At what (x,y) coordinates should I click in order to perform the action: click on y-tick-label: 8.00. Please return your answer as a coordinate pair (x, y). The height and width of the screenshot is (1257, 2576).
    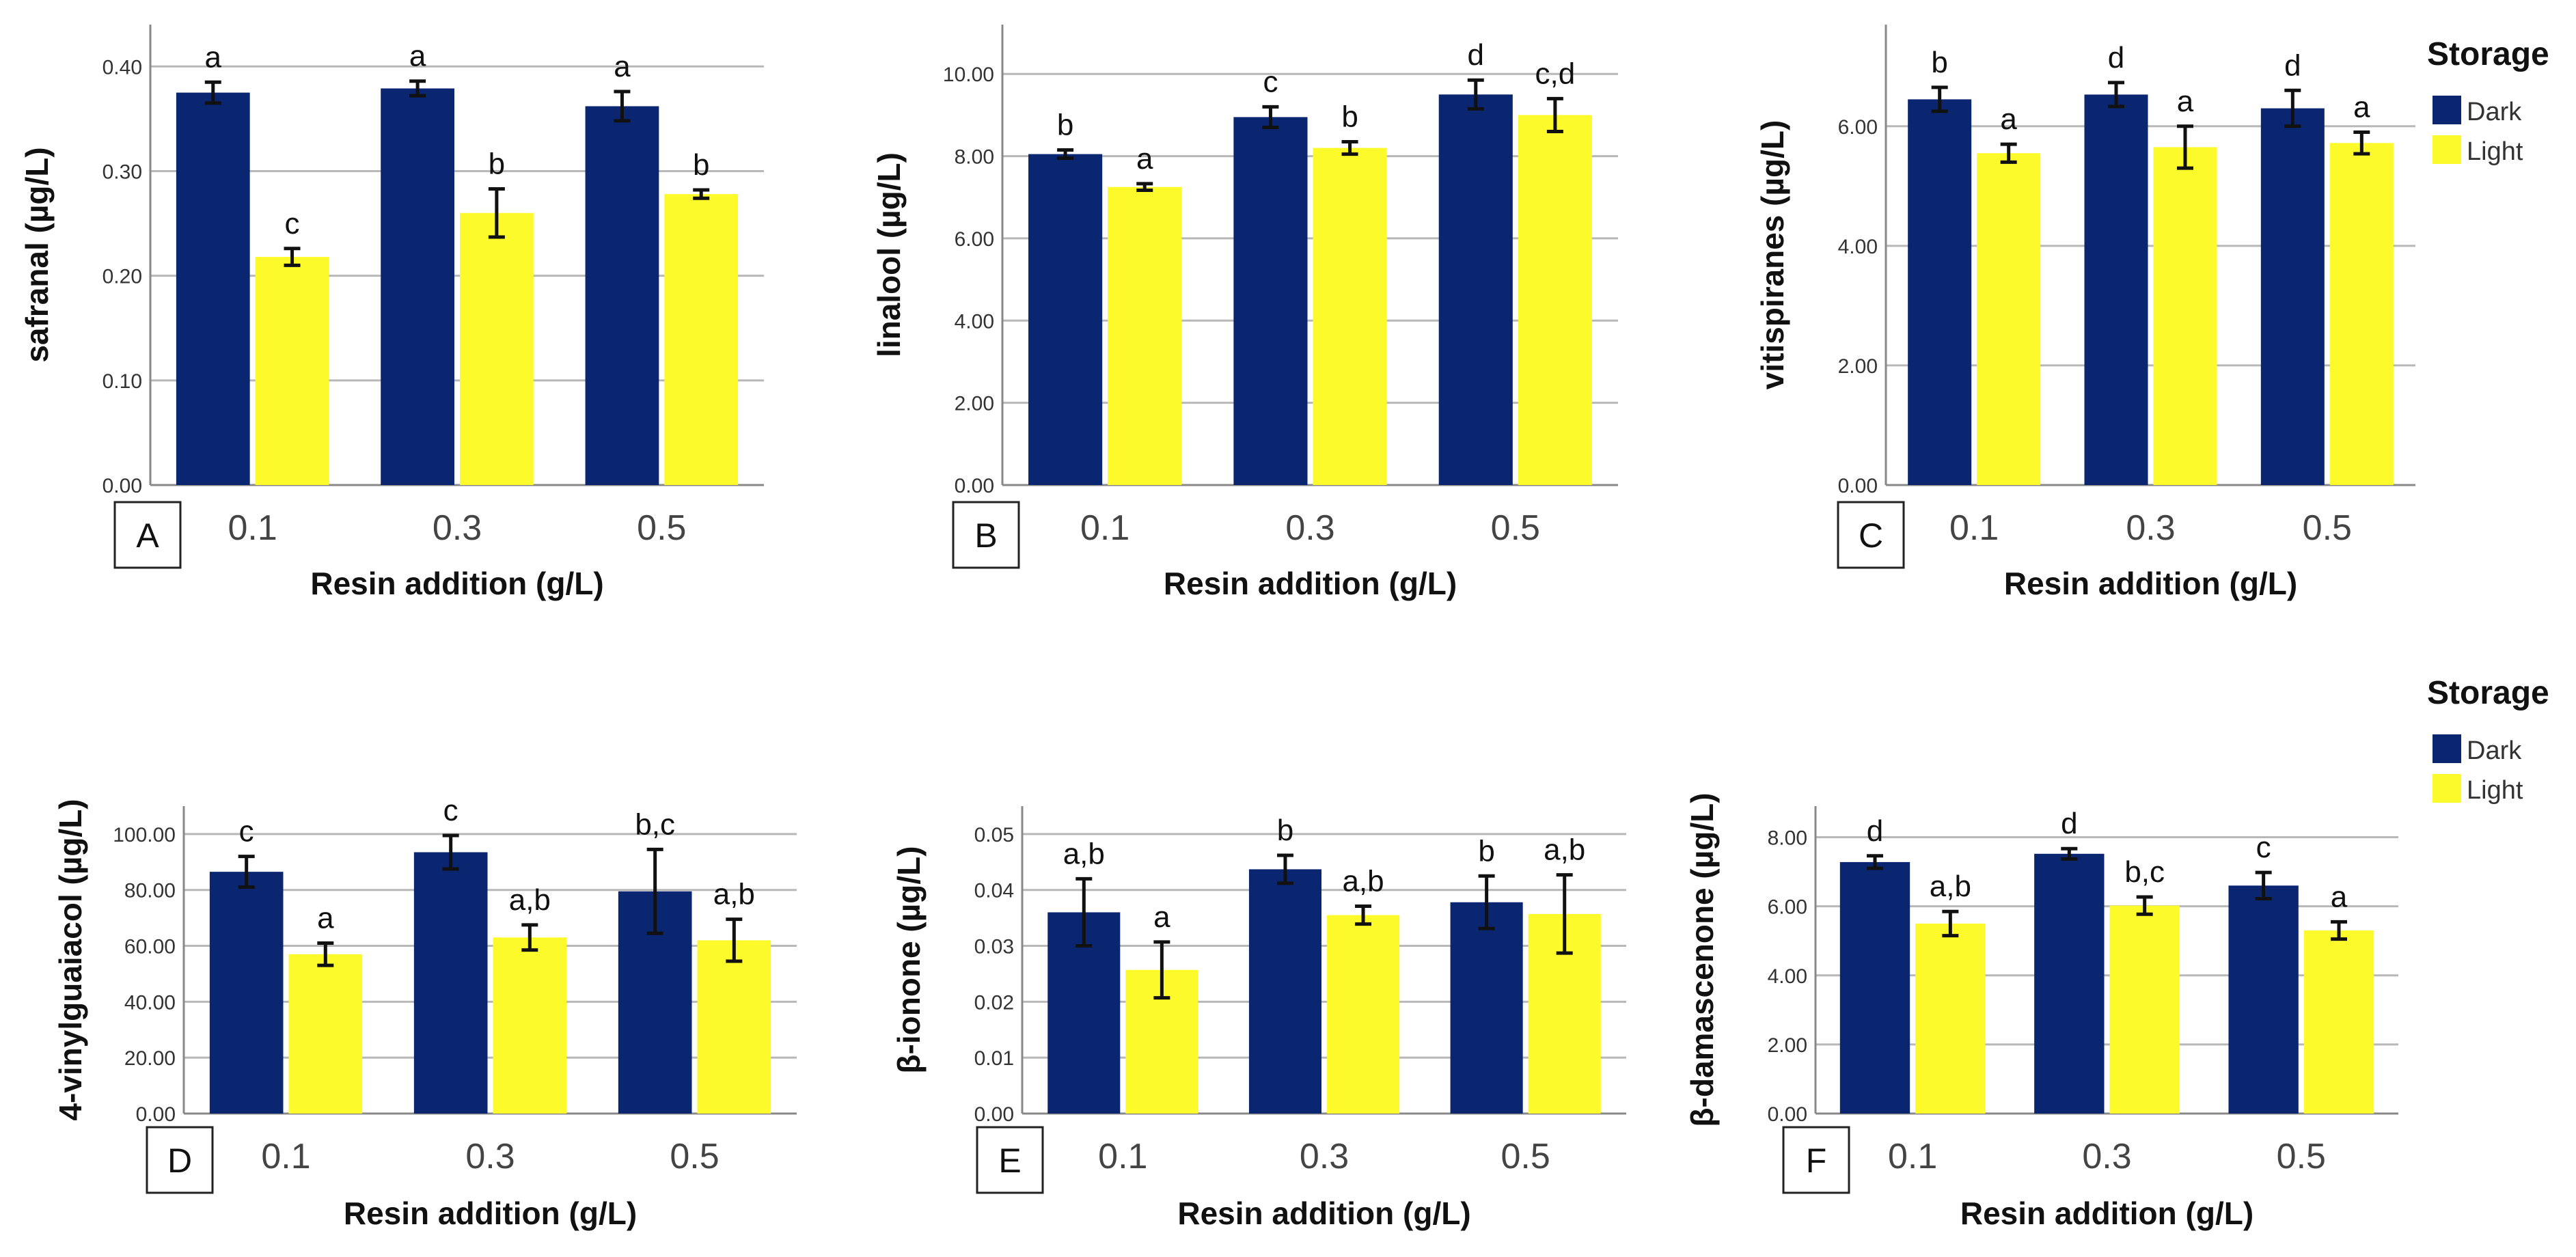
    Looking at the image, I should click on (974, 157).